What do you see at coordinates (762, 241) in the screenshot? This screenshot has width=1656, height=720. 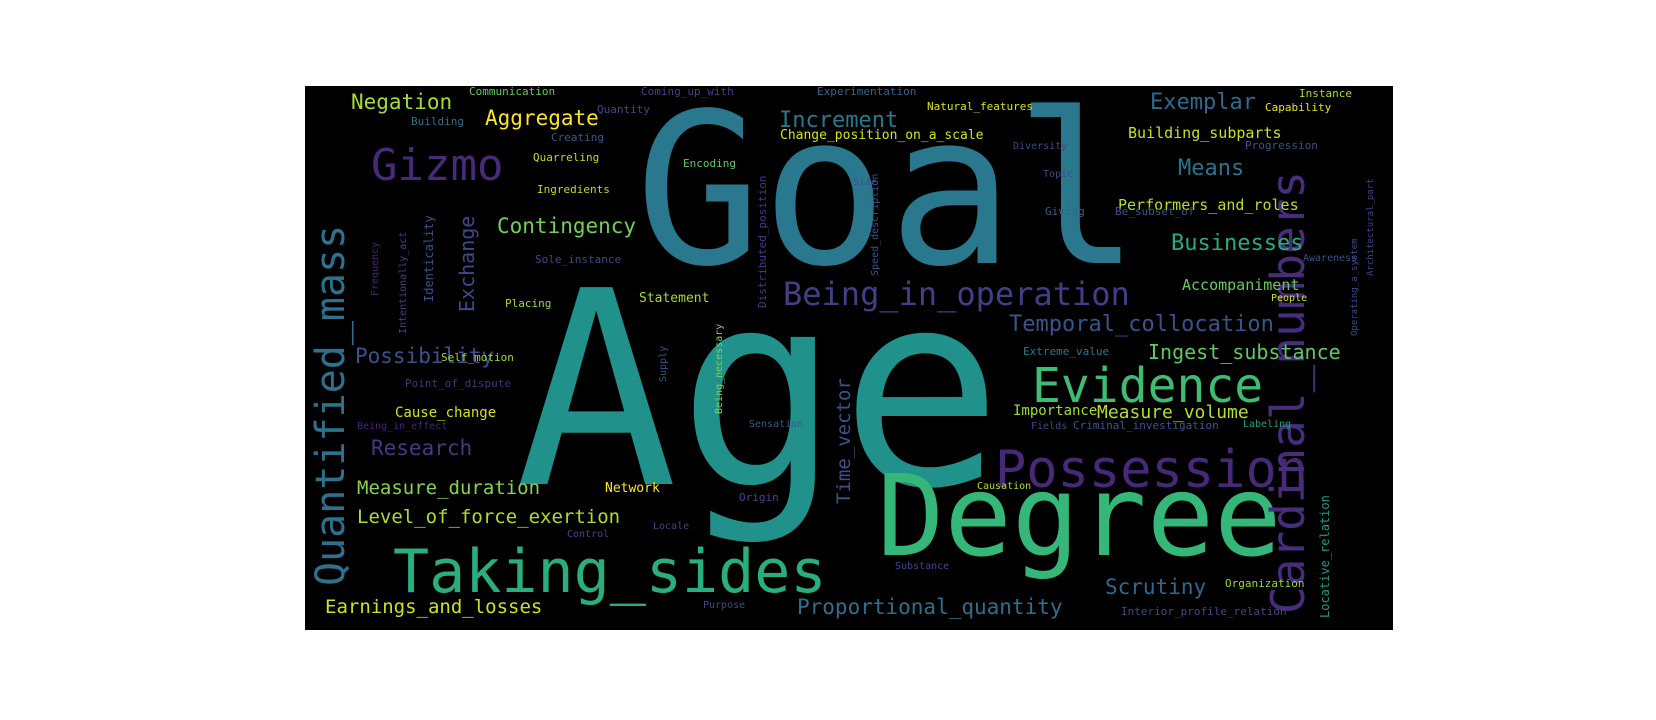 I see `word-distributed-position: Distributed_position` at bounding box center [762, 241].